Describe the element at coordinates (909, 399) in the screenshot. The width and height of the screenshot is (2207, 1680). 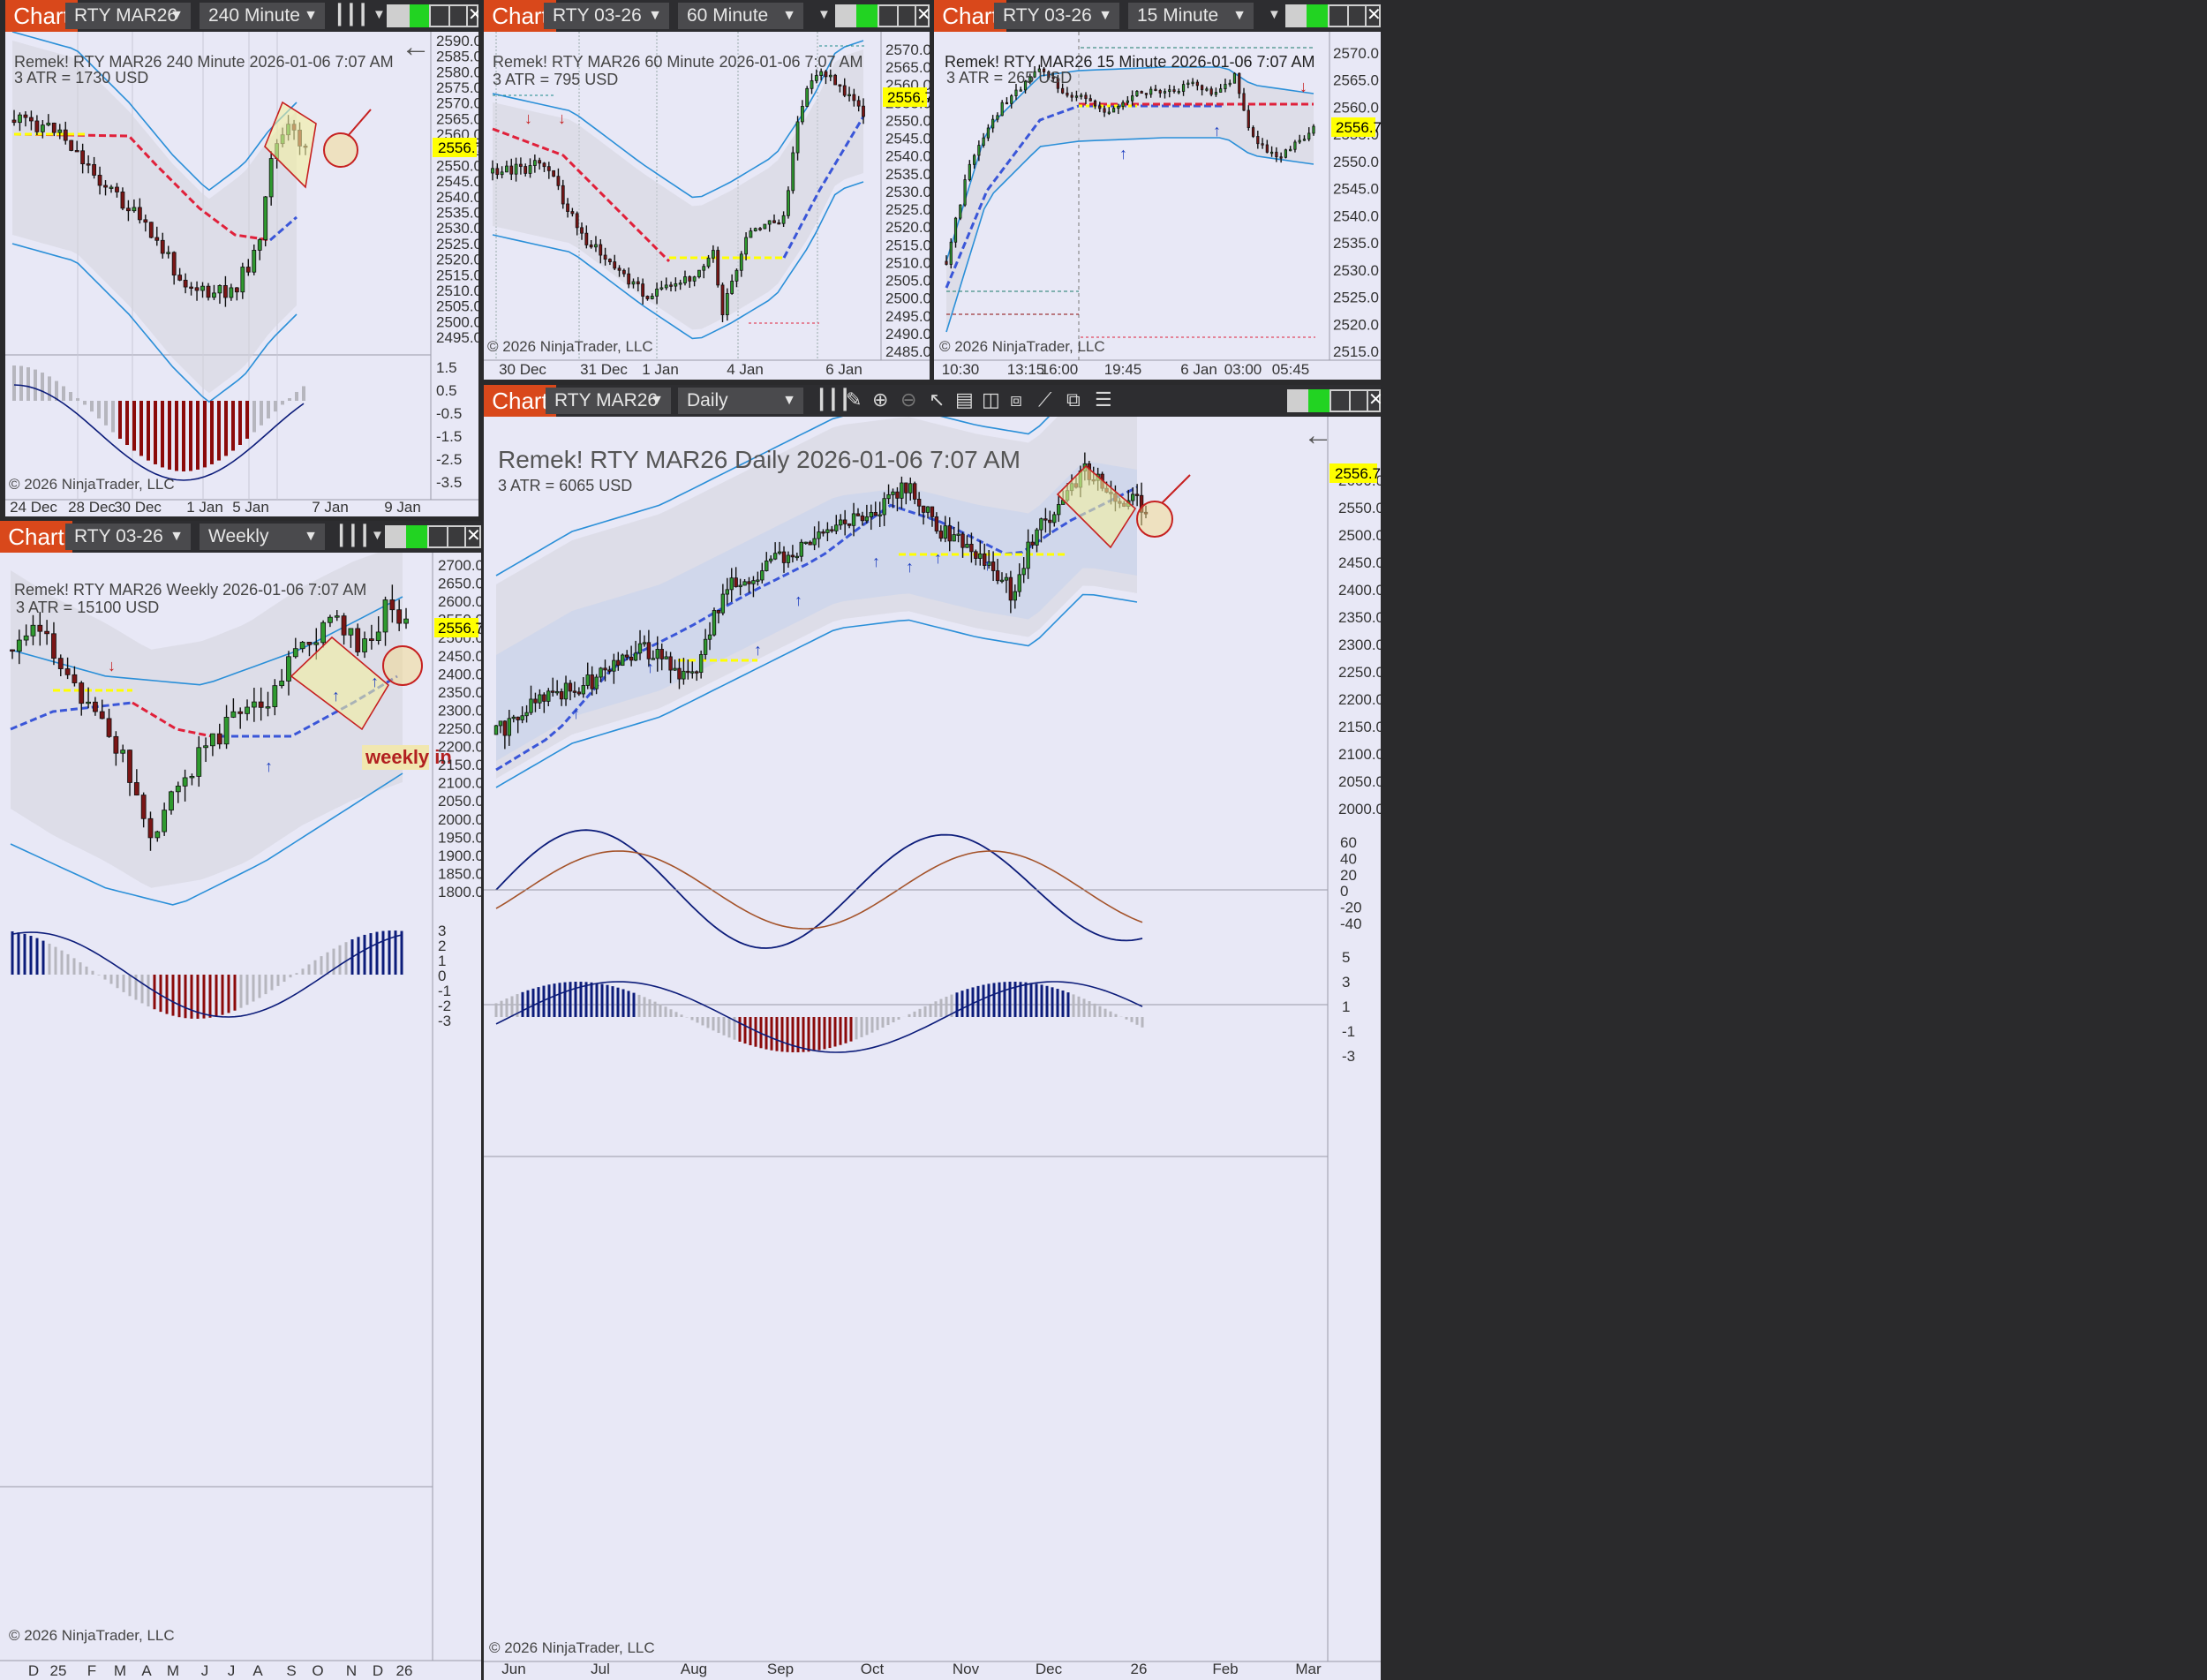
I see `zoom-out-icon: ⊖` at that location.